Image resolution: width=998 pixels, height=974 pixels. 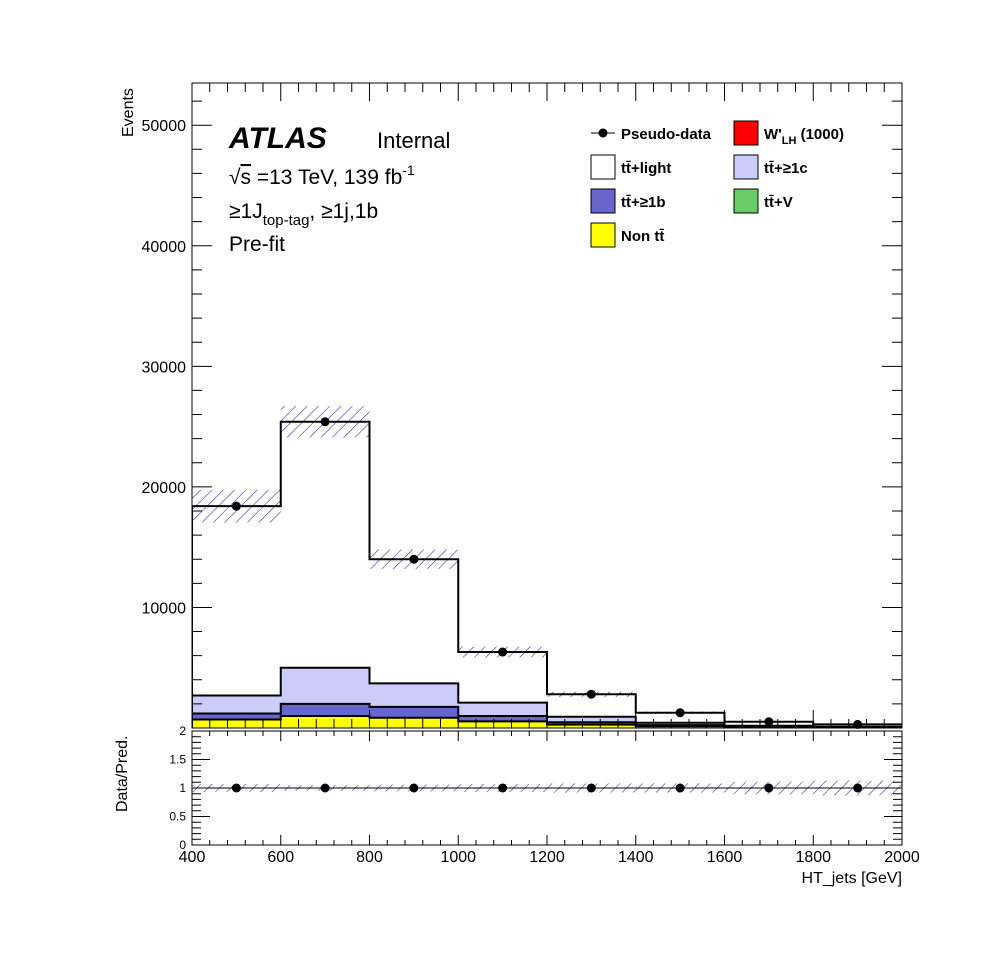 I want to click on legend-entry-pseudo-data: Pseudo-data, so click(x=651, y=134).